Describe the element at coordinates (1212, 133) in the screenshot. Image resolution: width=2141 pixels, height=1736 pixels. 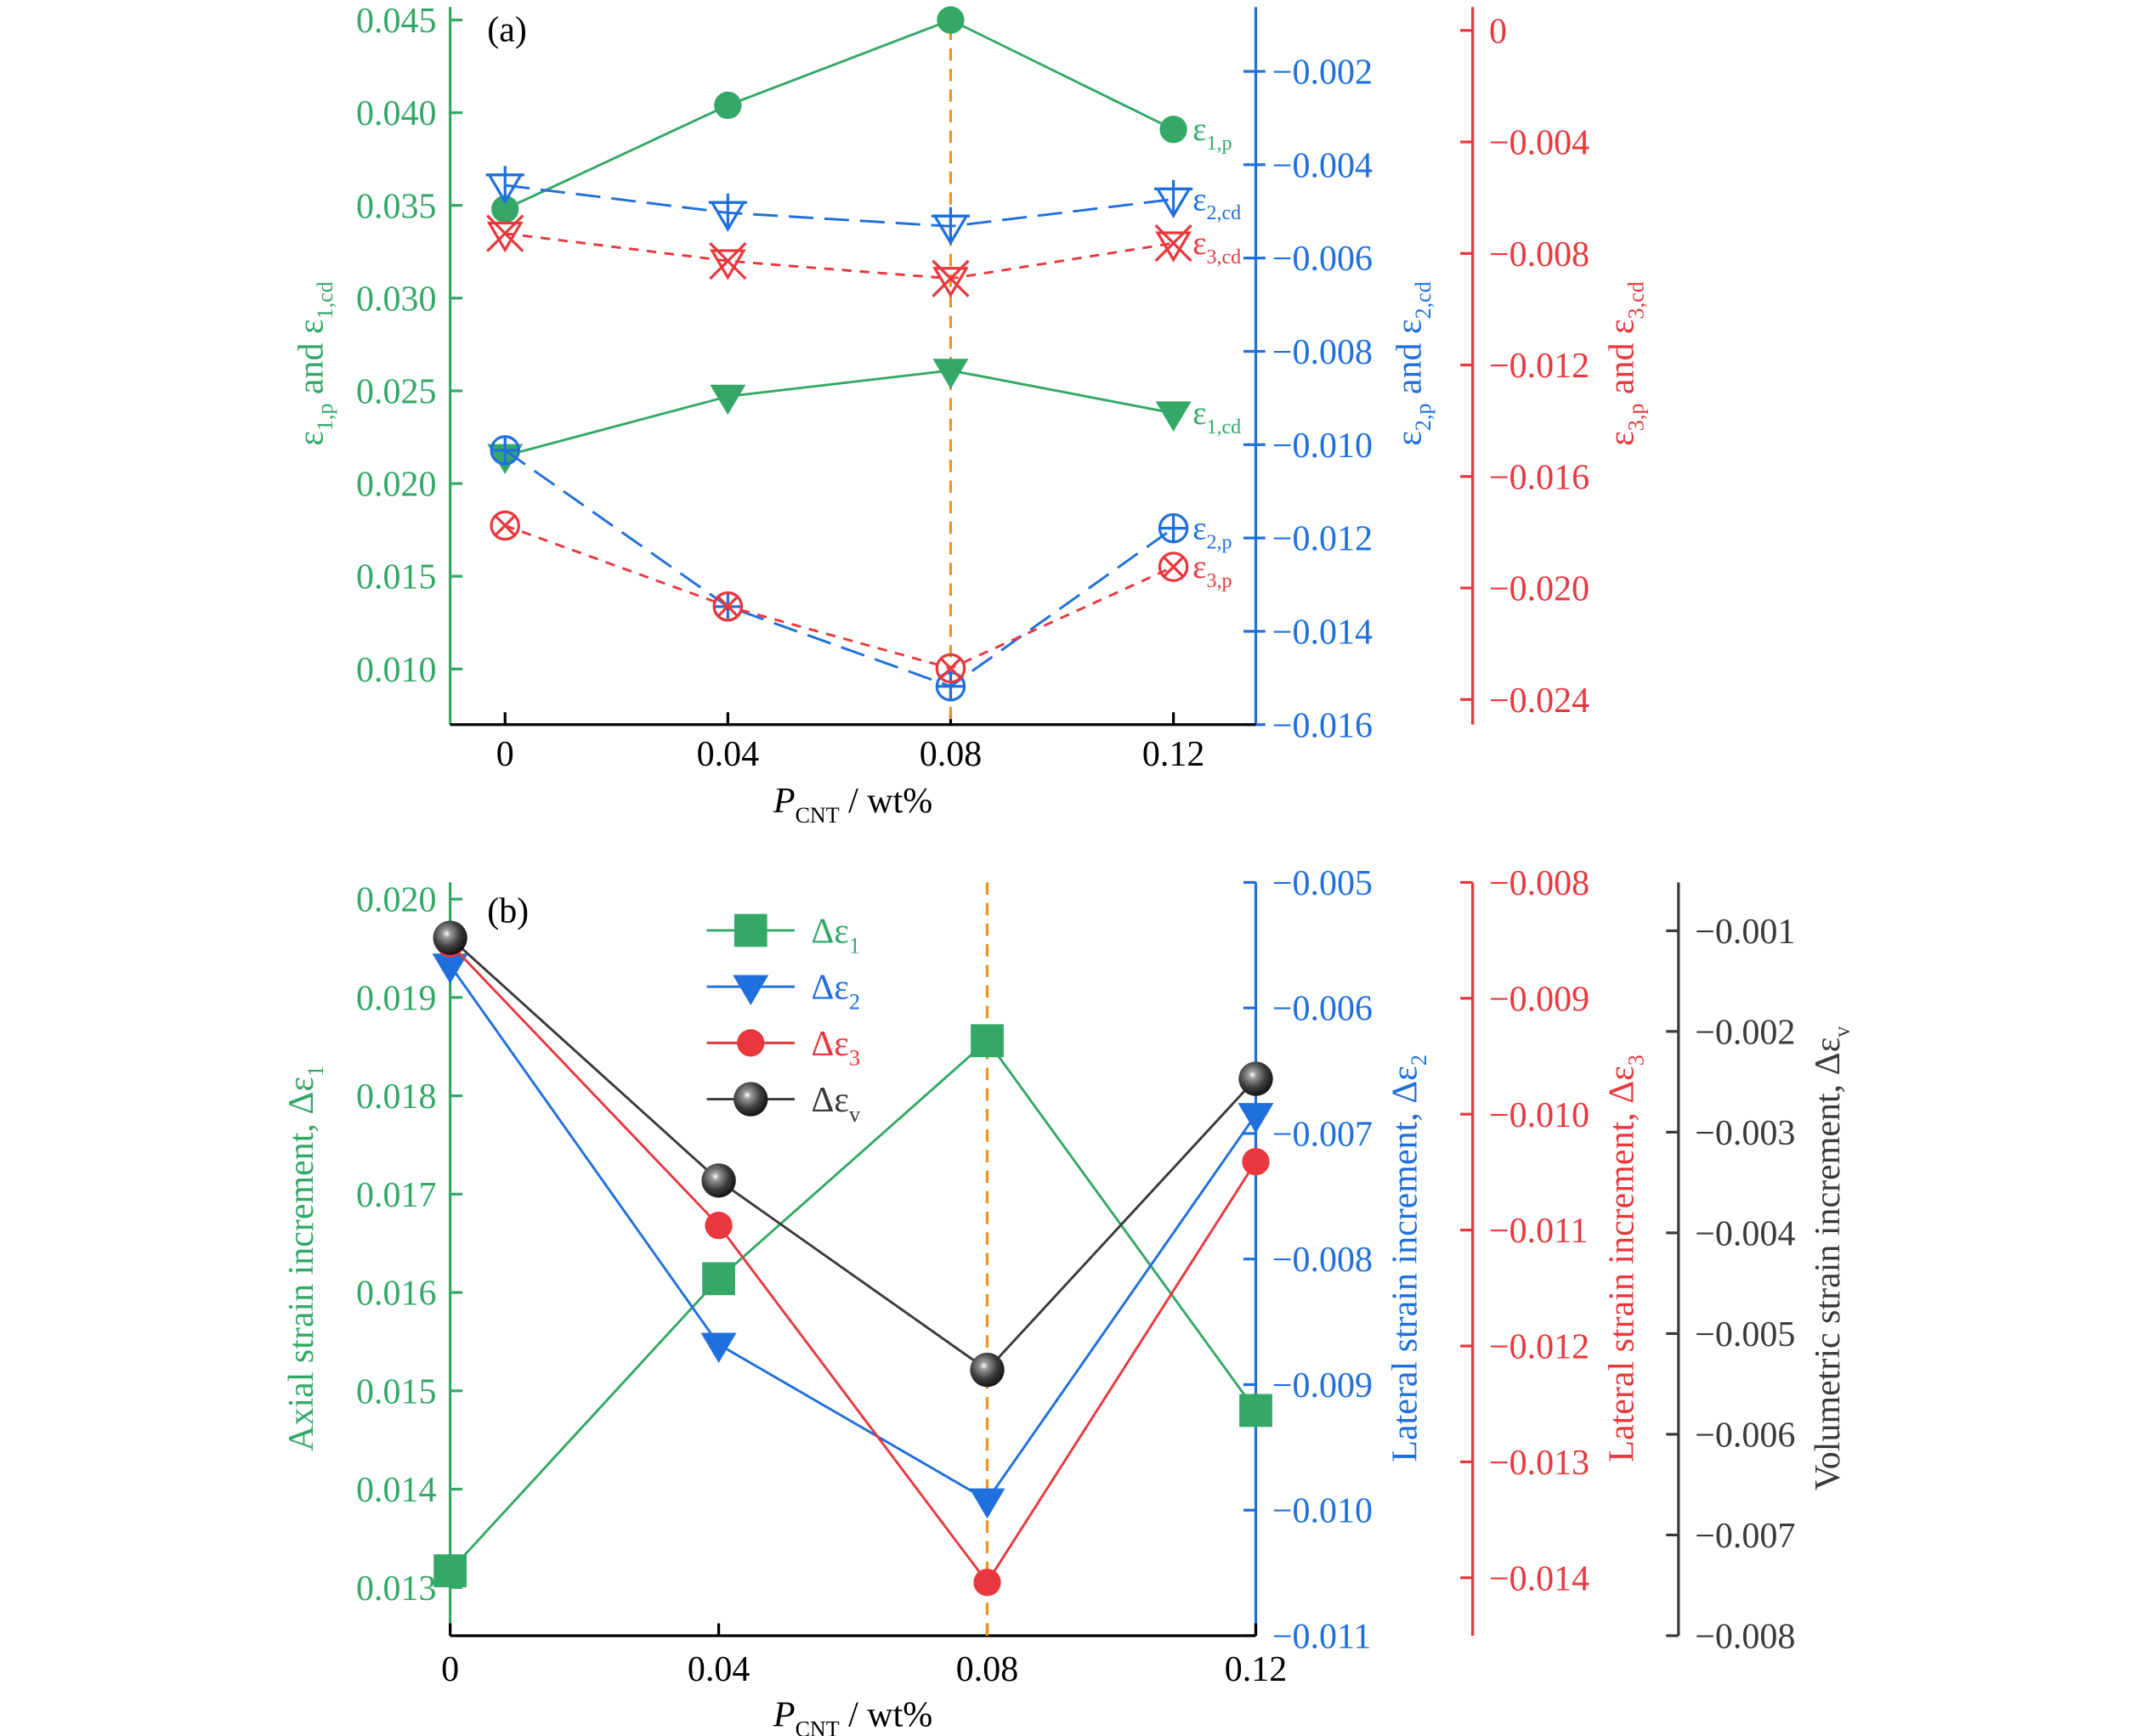
I see `series-label: ε1,p​` at that location.